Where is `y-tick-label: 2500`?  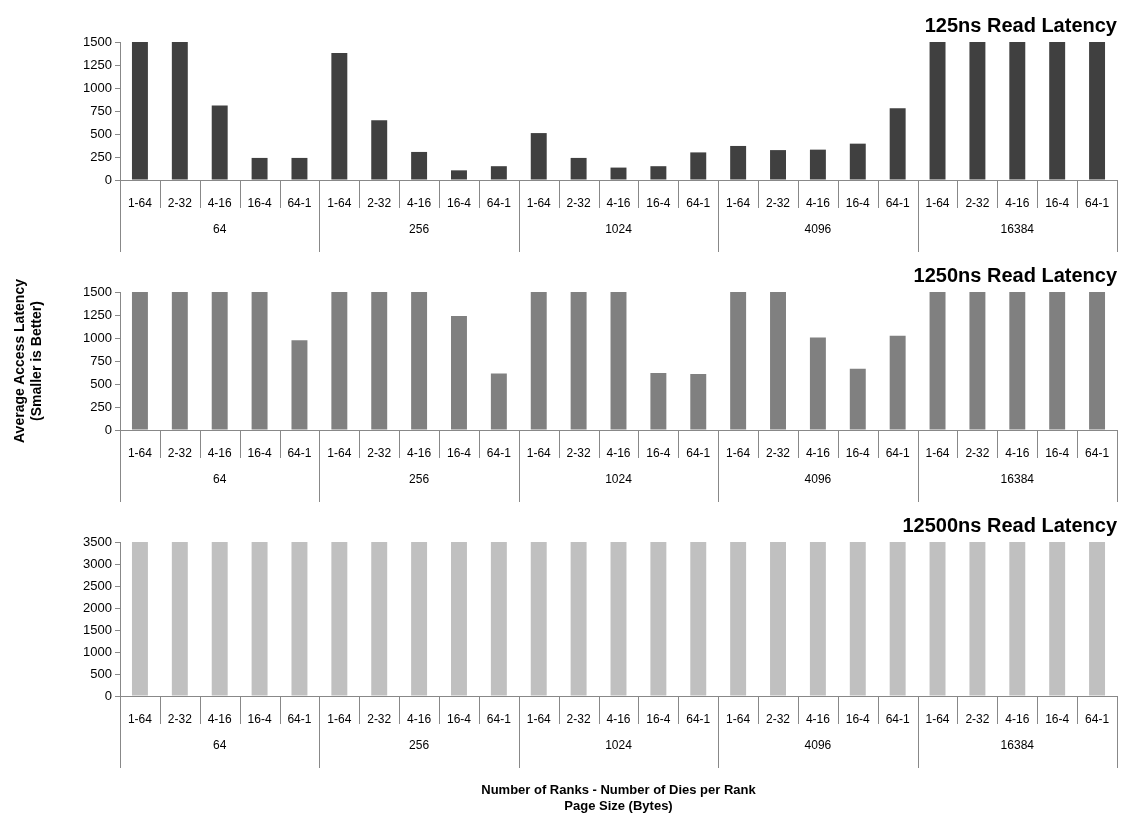 y-tick-label: 2500 is located at coordinates (97, 585).